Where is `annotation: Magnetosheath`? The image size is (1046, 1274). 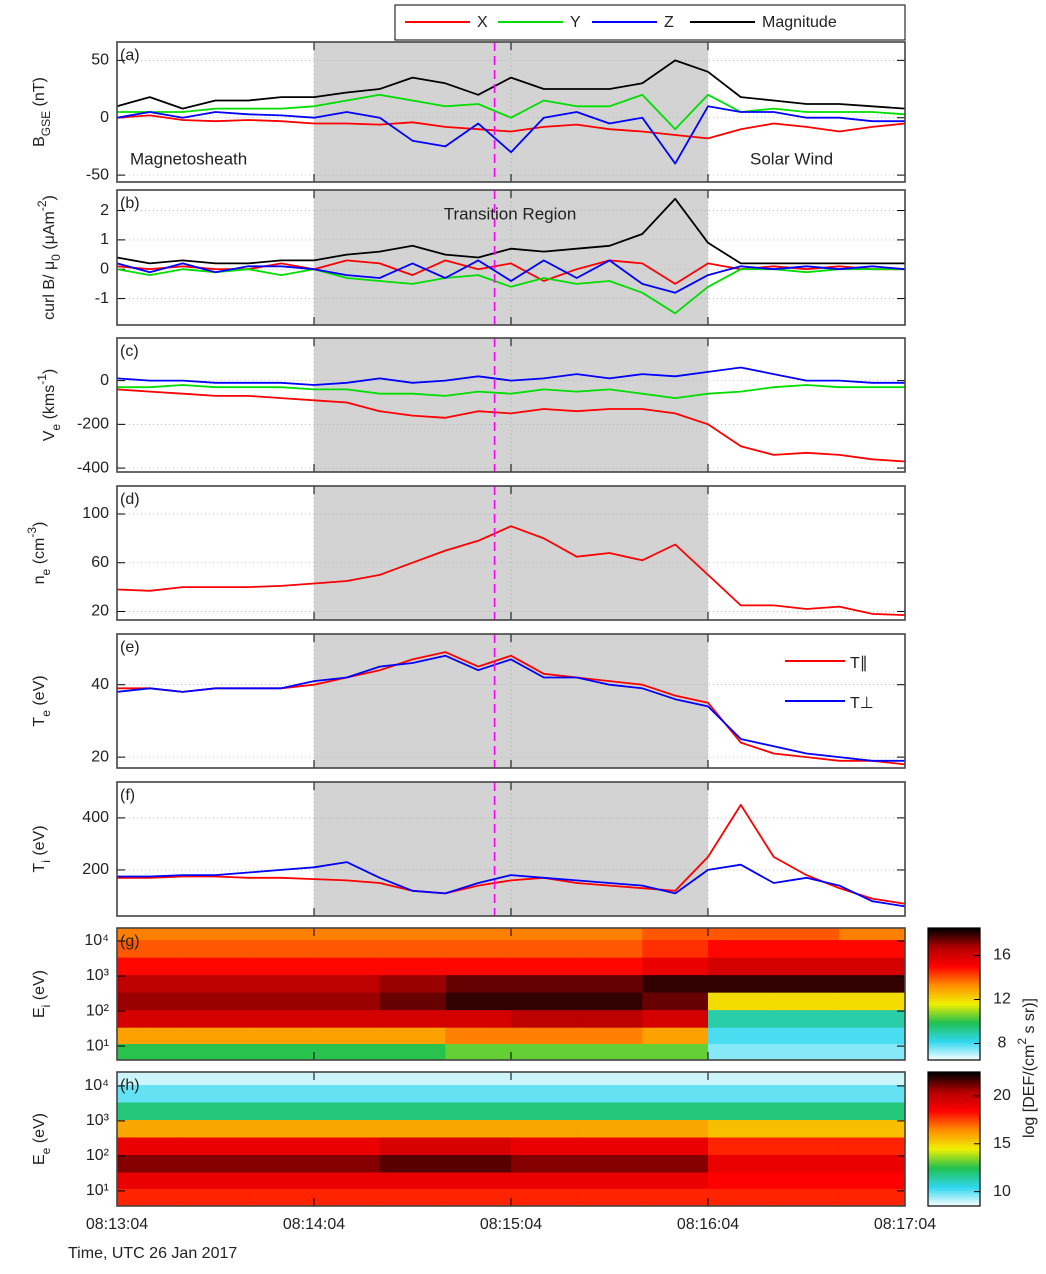 annotation: Magnetosheath is located at coordinates (188, 158).